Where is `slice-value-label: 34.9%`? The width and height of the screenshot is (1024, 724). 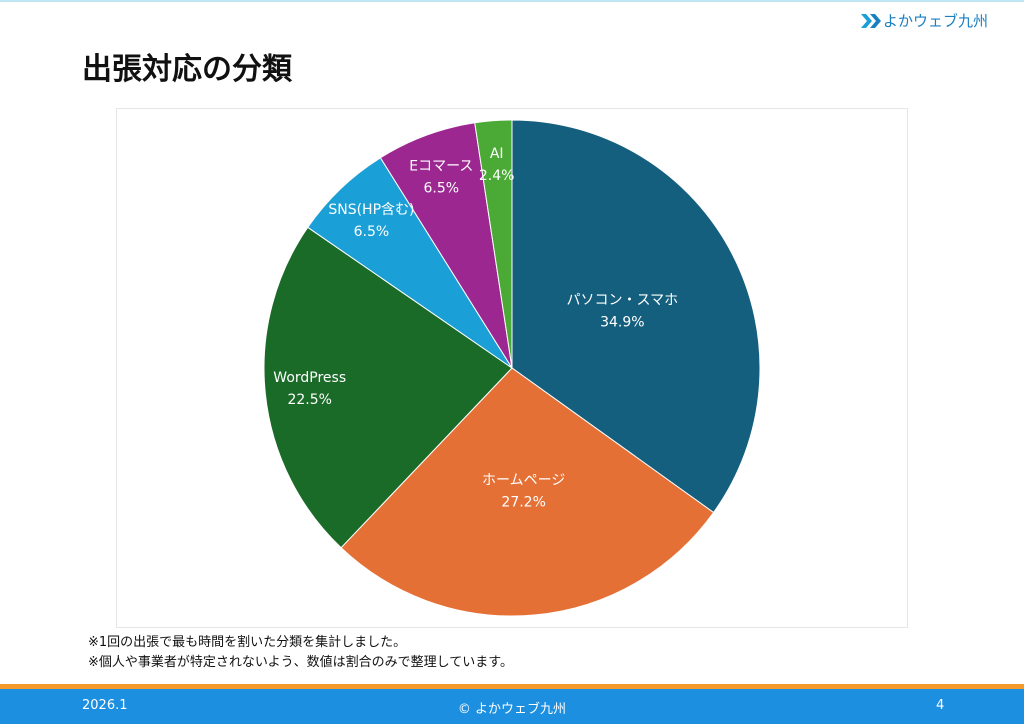
slice-value-label: 34.9% is located at coordinates (622, 322).